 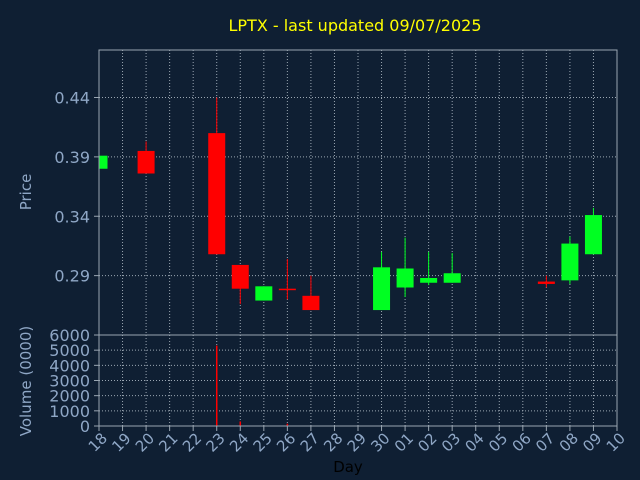 I want to click on price-tick-label: 0.44, so click(x=72, y=98).